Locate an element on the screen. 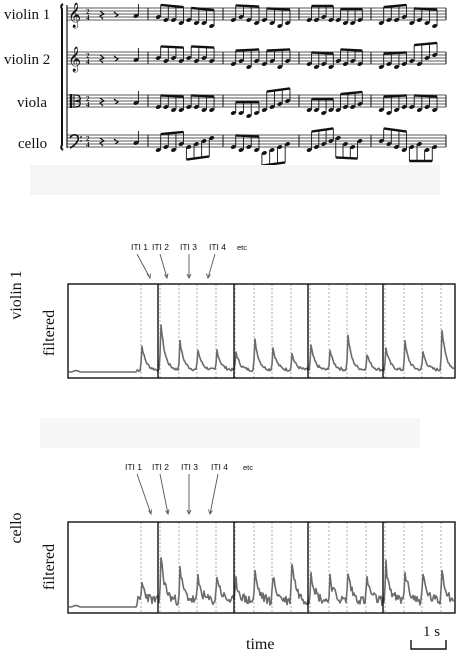  system-bracket is located at coordinates (62, 77).